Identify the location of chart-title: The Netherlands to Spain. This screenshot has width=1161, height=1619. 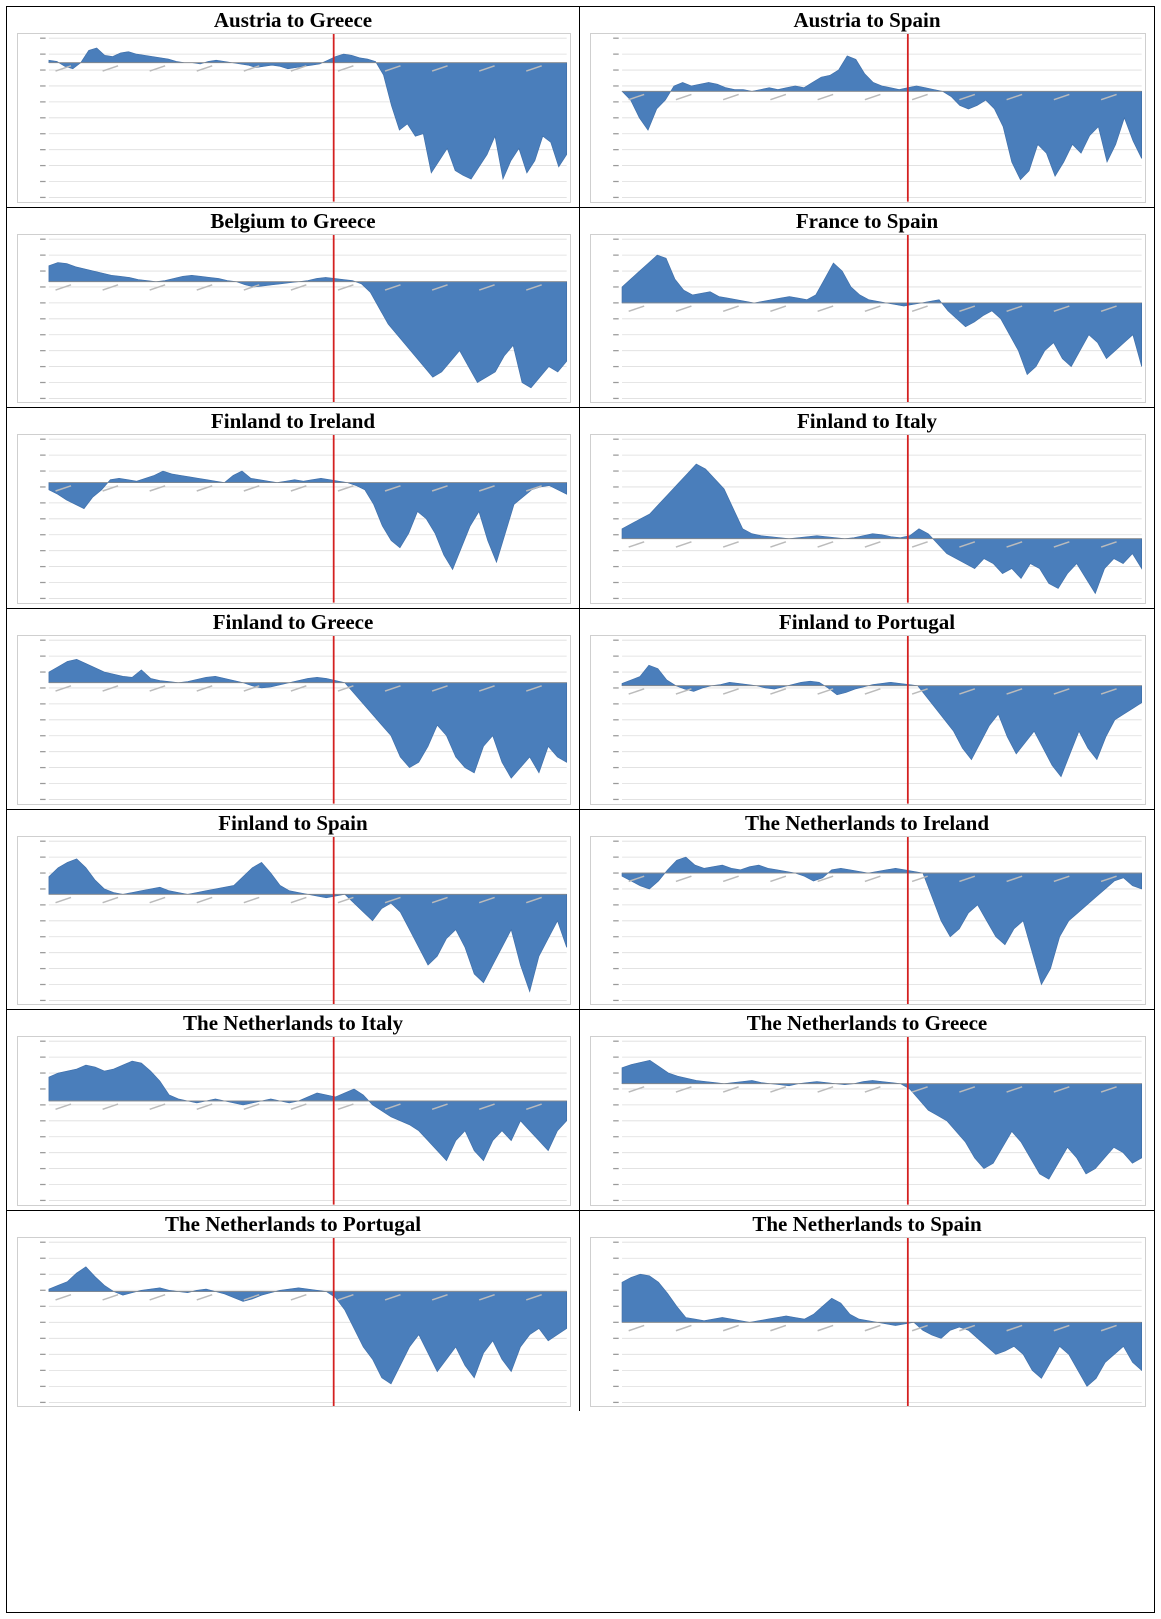
(867, 1223).